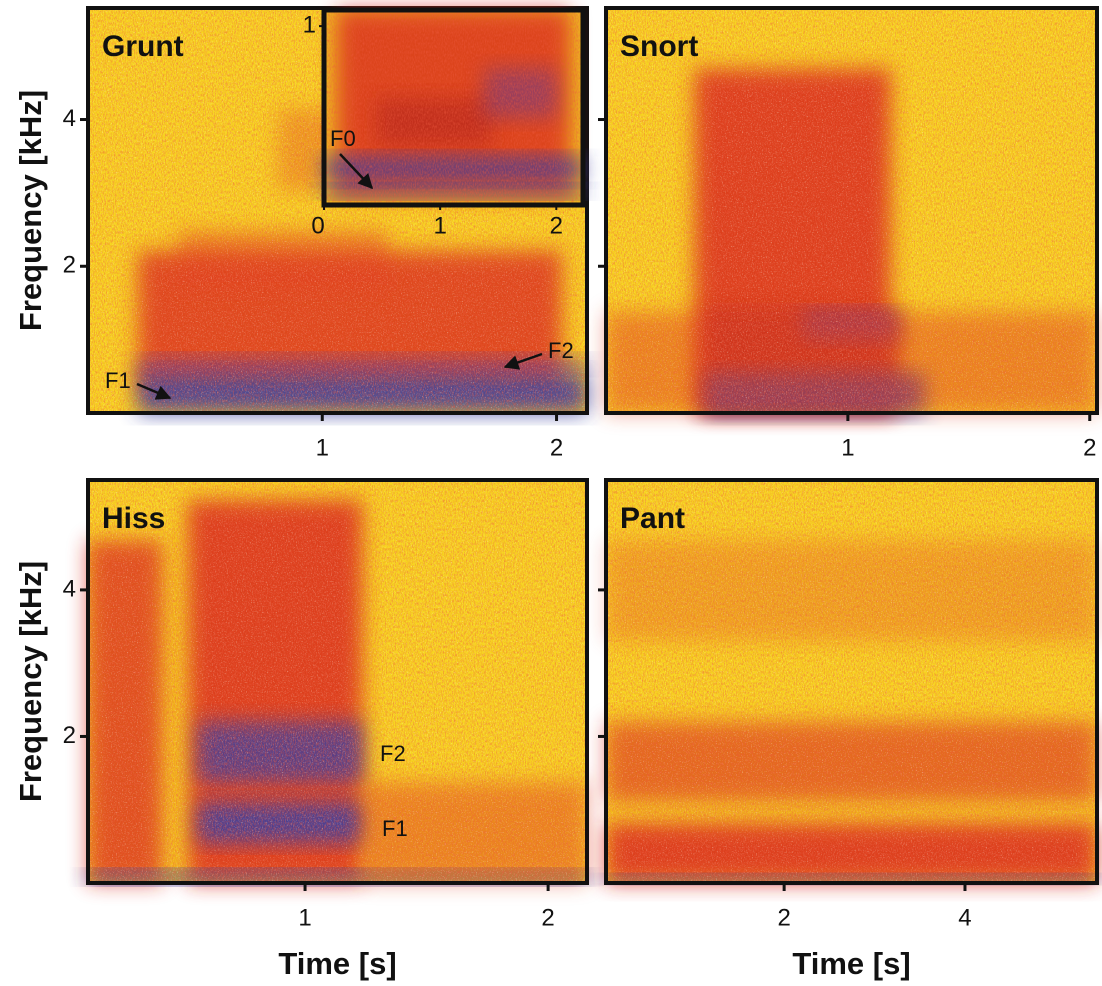  What do you see at coordinates (659, 46) in the screenshot?
I see `panel-title: Snort` at bounding box center [659, 46].